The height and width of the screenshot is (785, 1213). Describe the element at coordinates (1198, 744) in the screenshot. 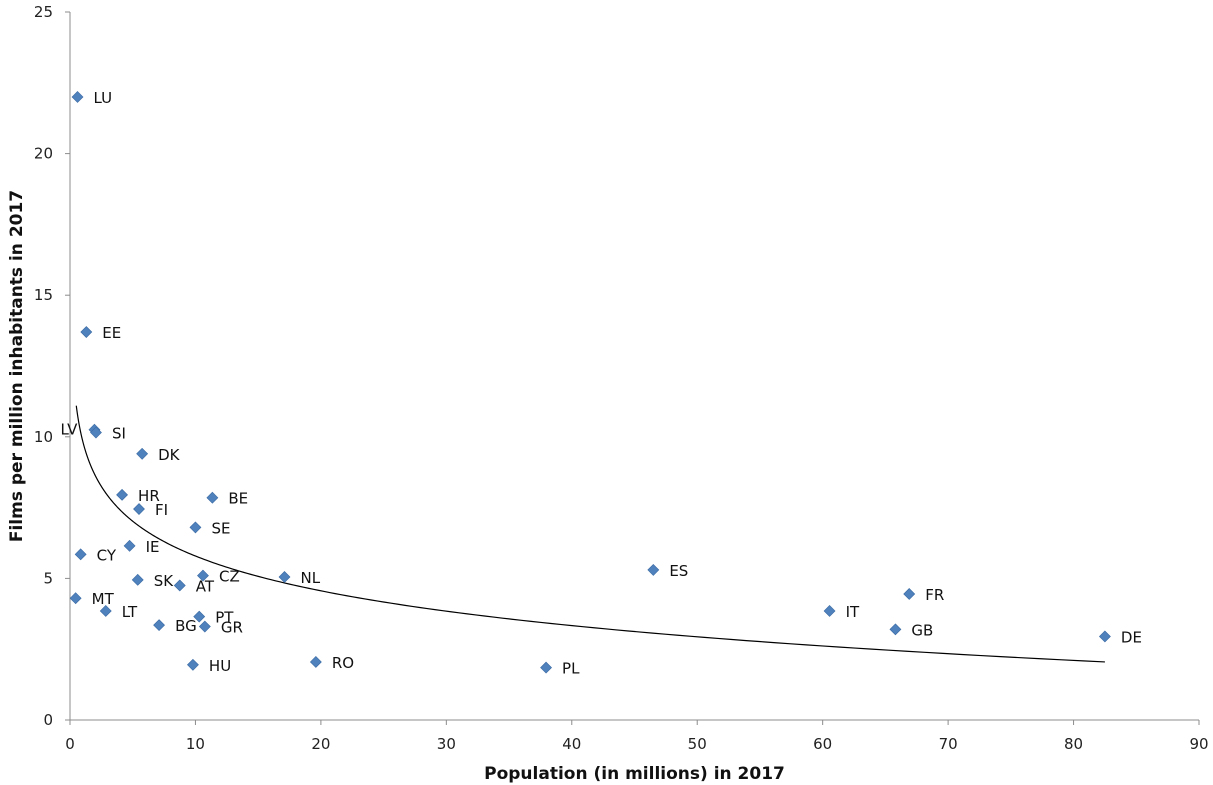

I see `x-tick-label: 90` at that location.